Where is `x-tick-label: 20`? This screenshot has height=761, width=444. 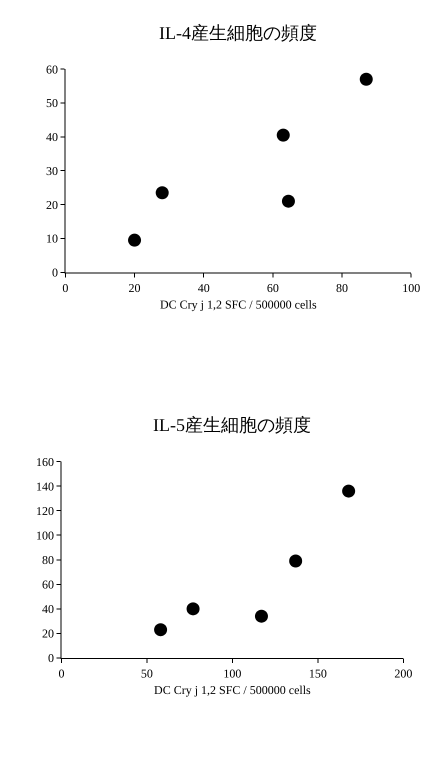
x-tick-label: 20 is located at coordinates (134, 287).